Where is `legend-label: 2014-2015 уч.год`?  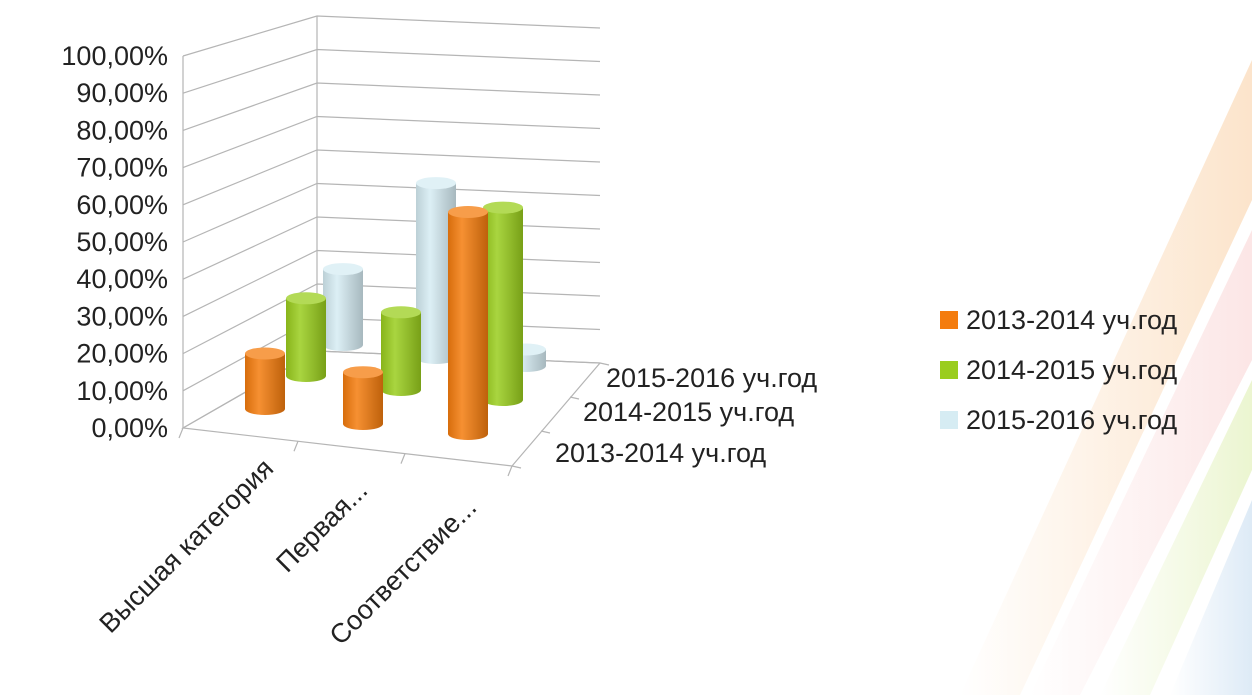
legend-label: 2014-2015 уч.год is located at coordinates (1071, 370).